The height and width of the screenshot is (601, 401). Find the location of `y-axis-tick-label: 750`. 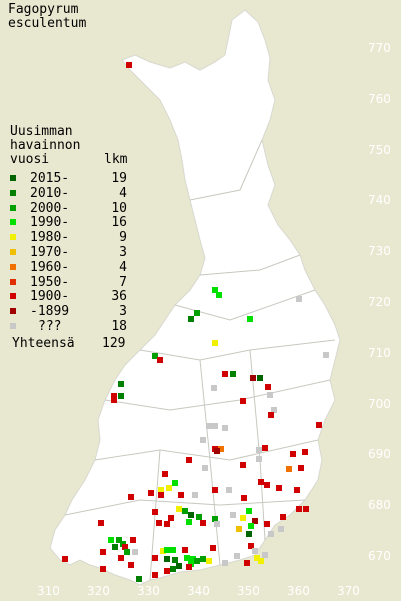

y-axis-tick-label: 750 is located at coordinates (379, 149).